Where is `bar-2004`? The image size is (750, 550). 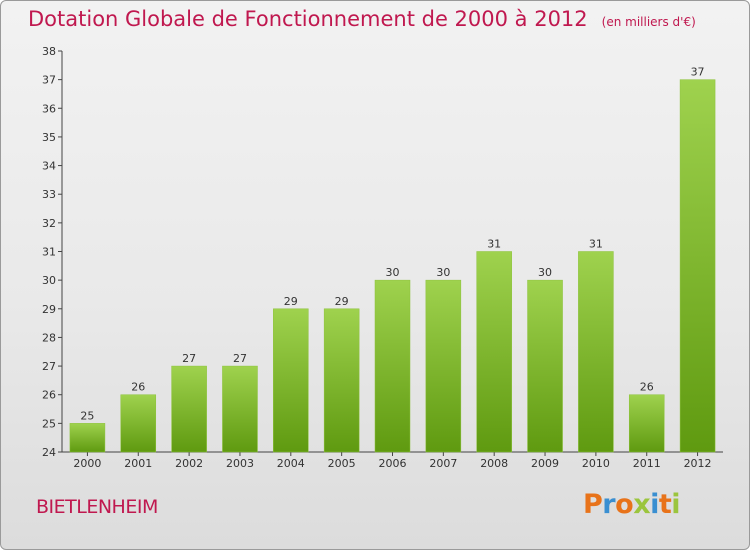
bar-2004 is located at coordinates (291, 380).